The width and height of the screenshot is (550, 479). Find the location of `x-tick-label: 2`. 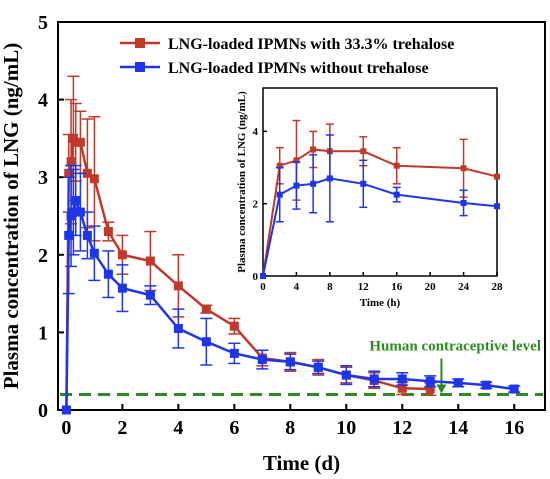

x-tick-label: 2 is located at coordinates (122, 428).